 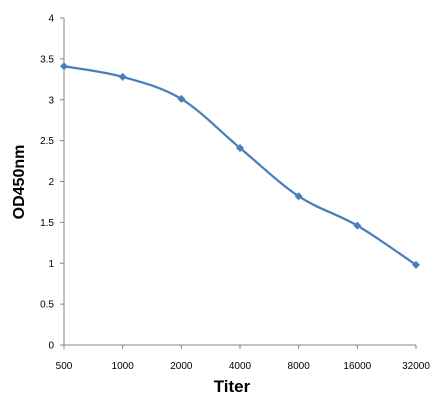 What do you see at coordinates (47, 223) in the screenshot?
I see `y-tick-label: 1.5` at bounding box center [47, 223].